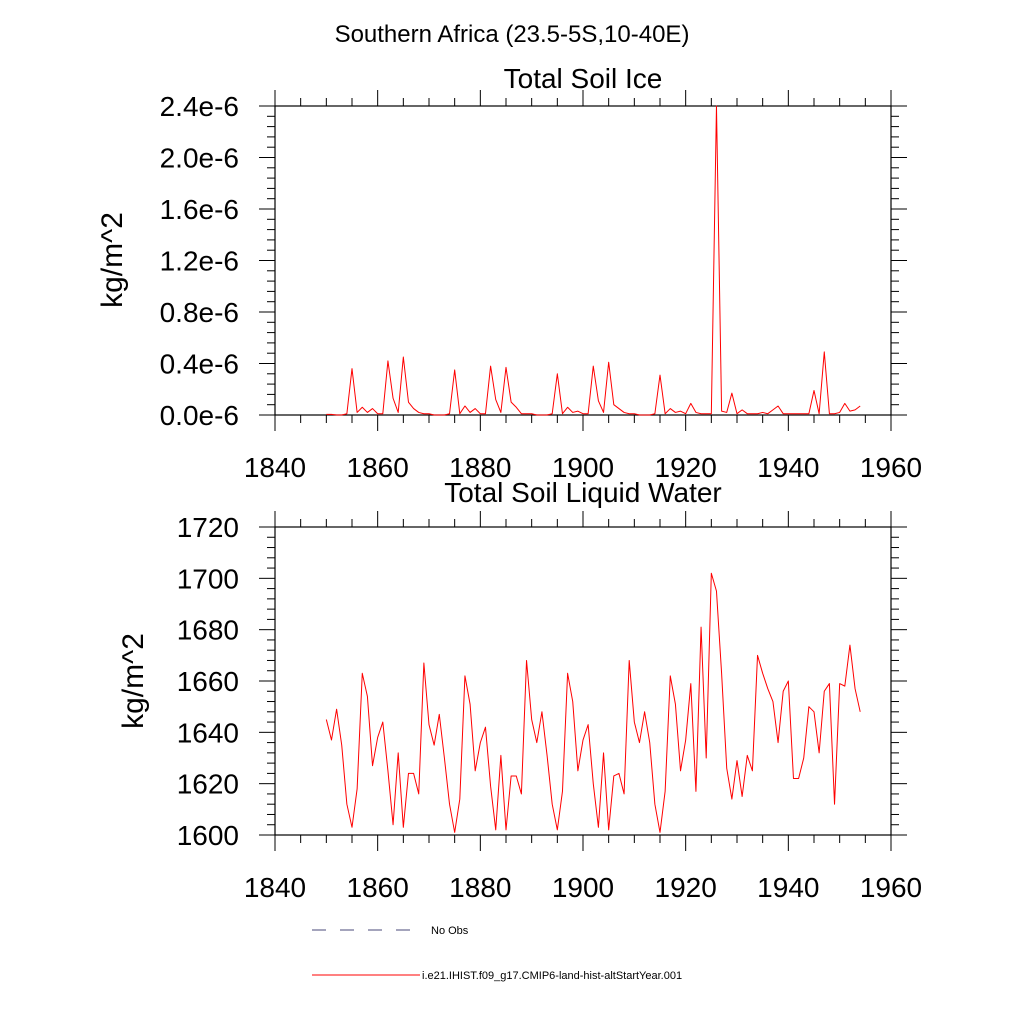  I want to click on y-tick-label: 1640, so click(208, 732).